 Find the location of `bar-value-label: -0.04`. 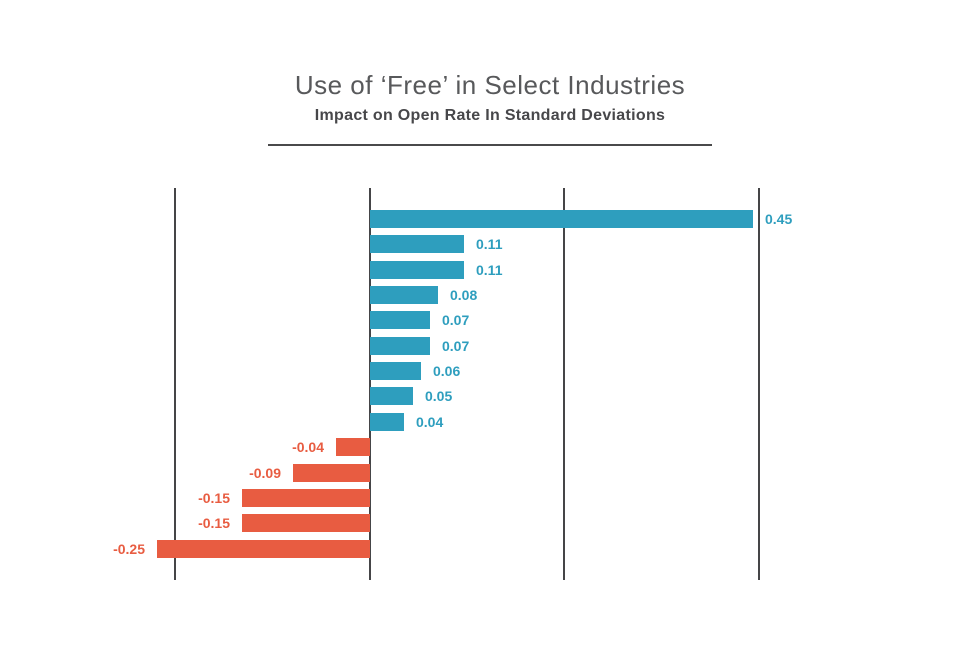

bar-value-label: -0.04 is located at coordinates (308, 447).